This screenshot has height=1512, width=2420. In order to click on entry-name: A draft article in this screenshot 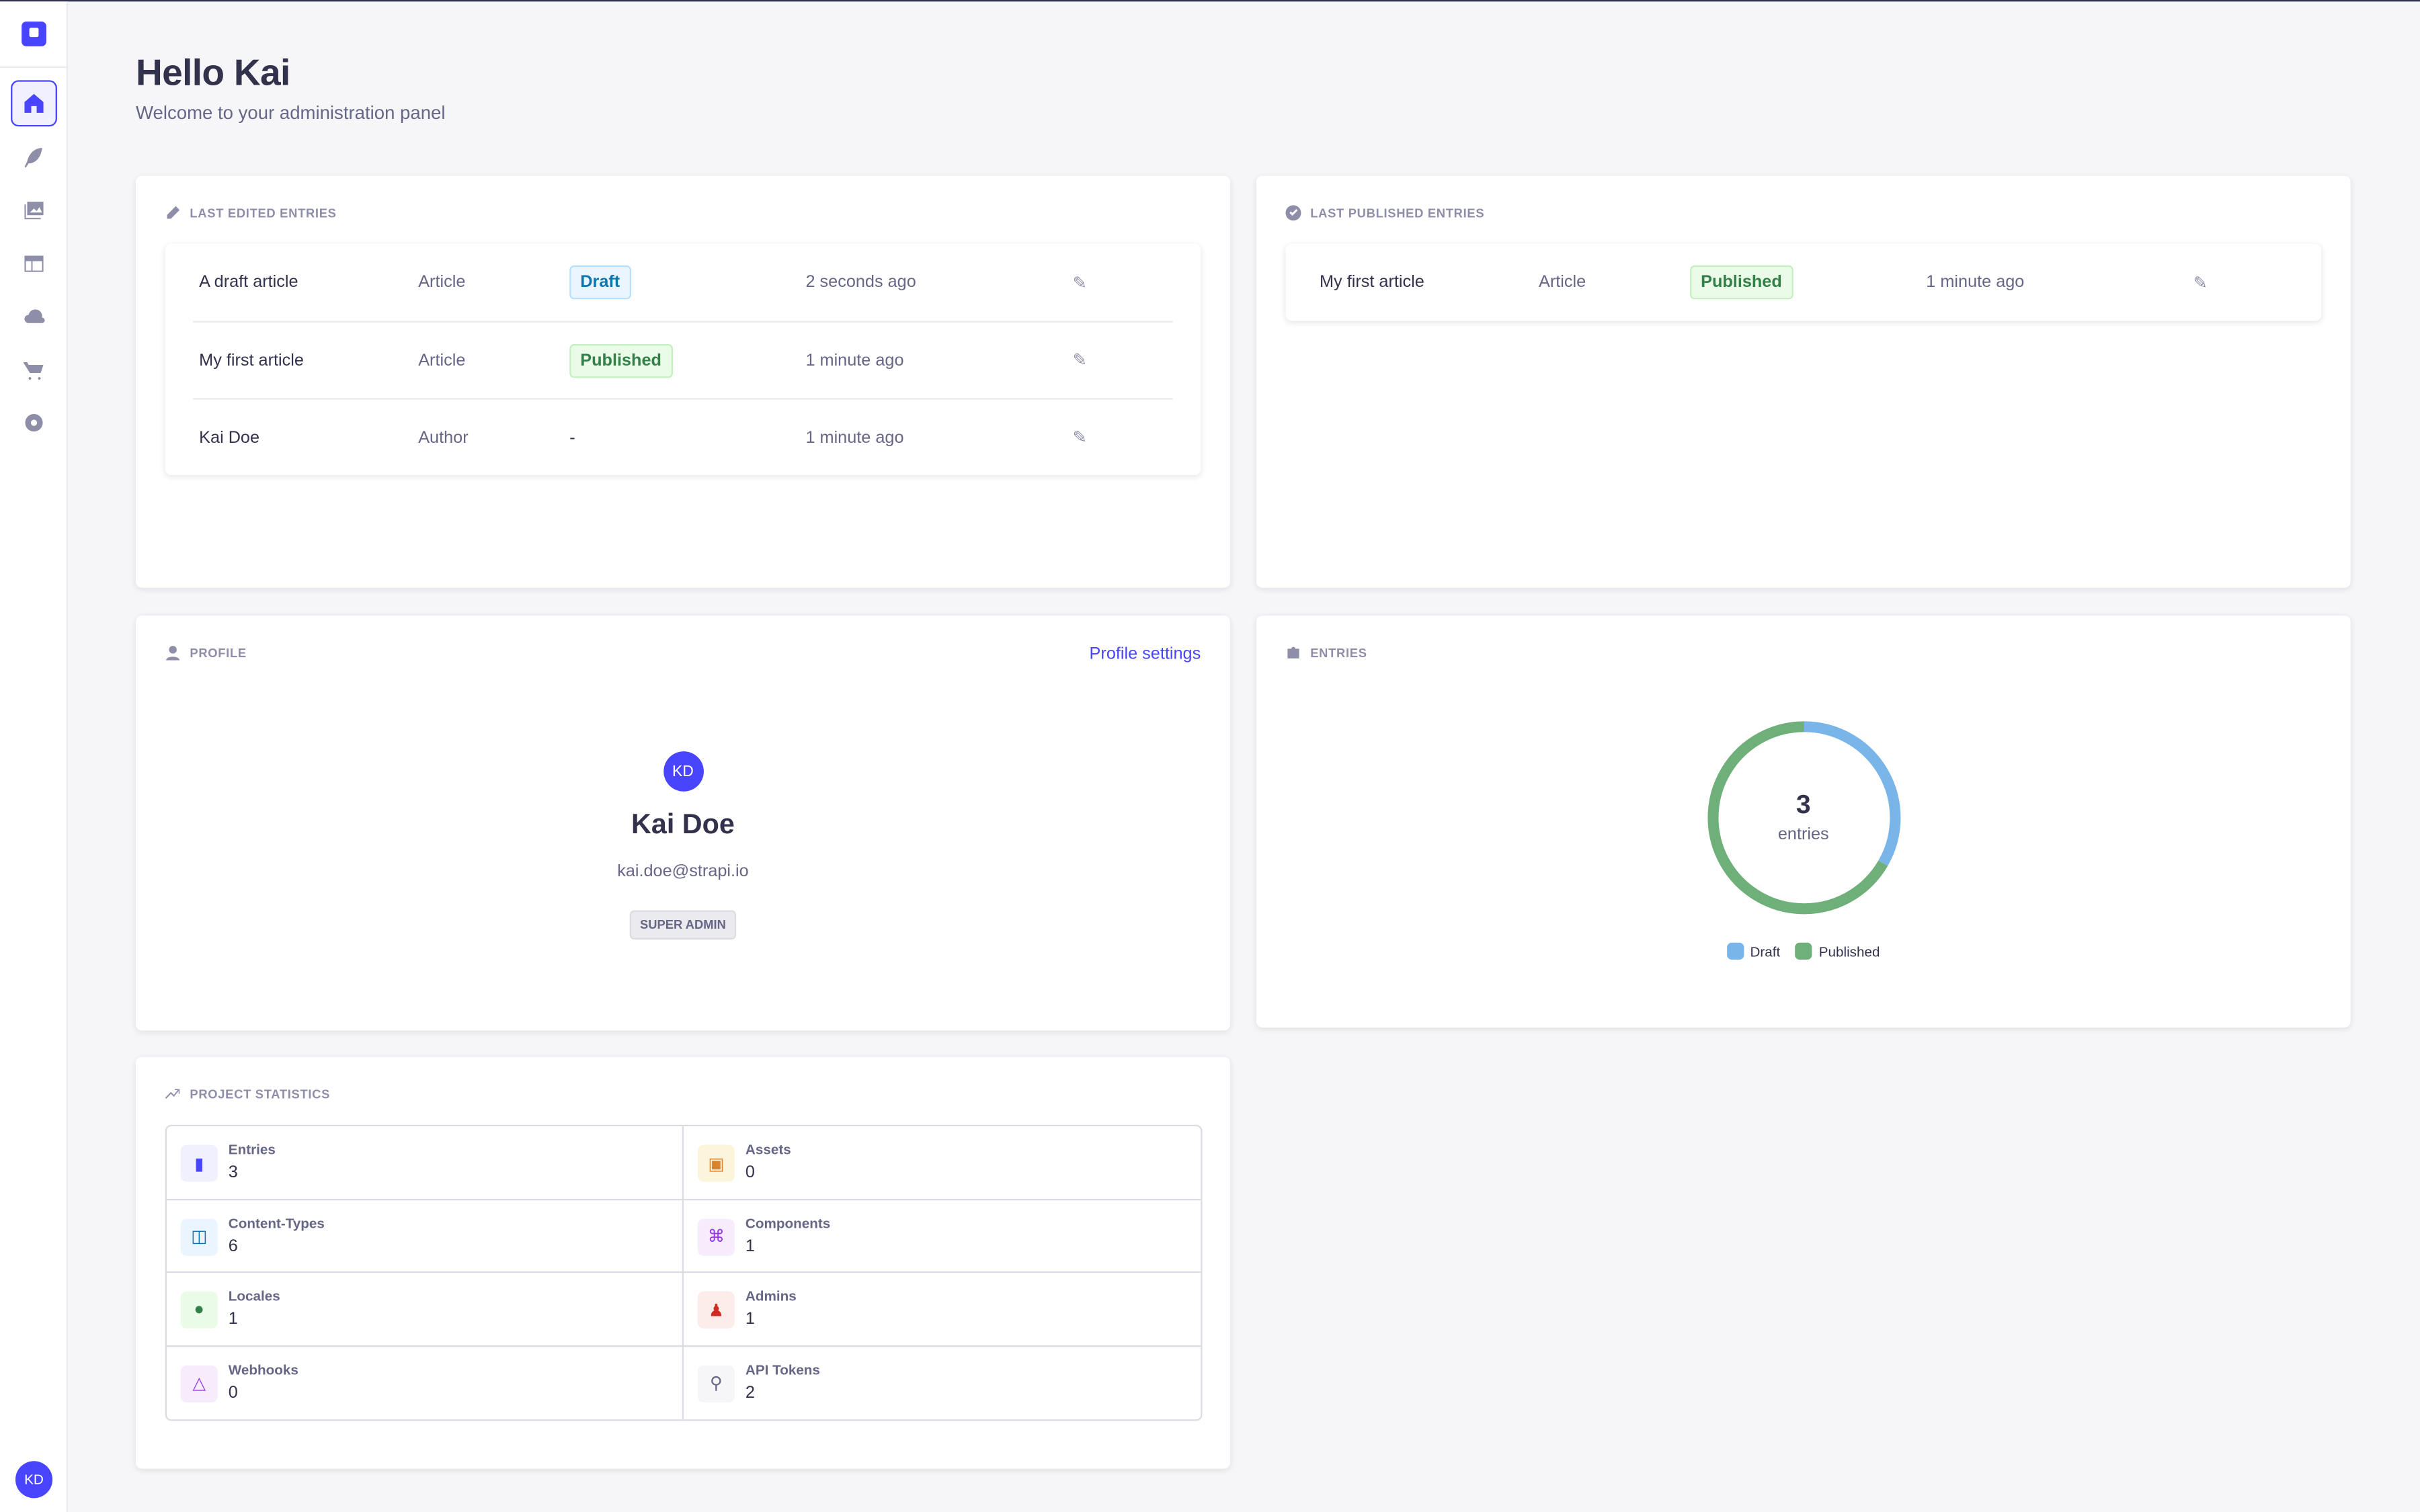, I will do `click(249, 282)`.